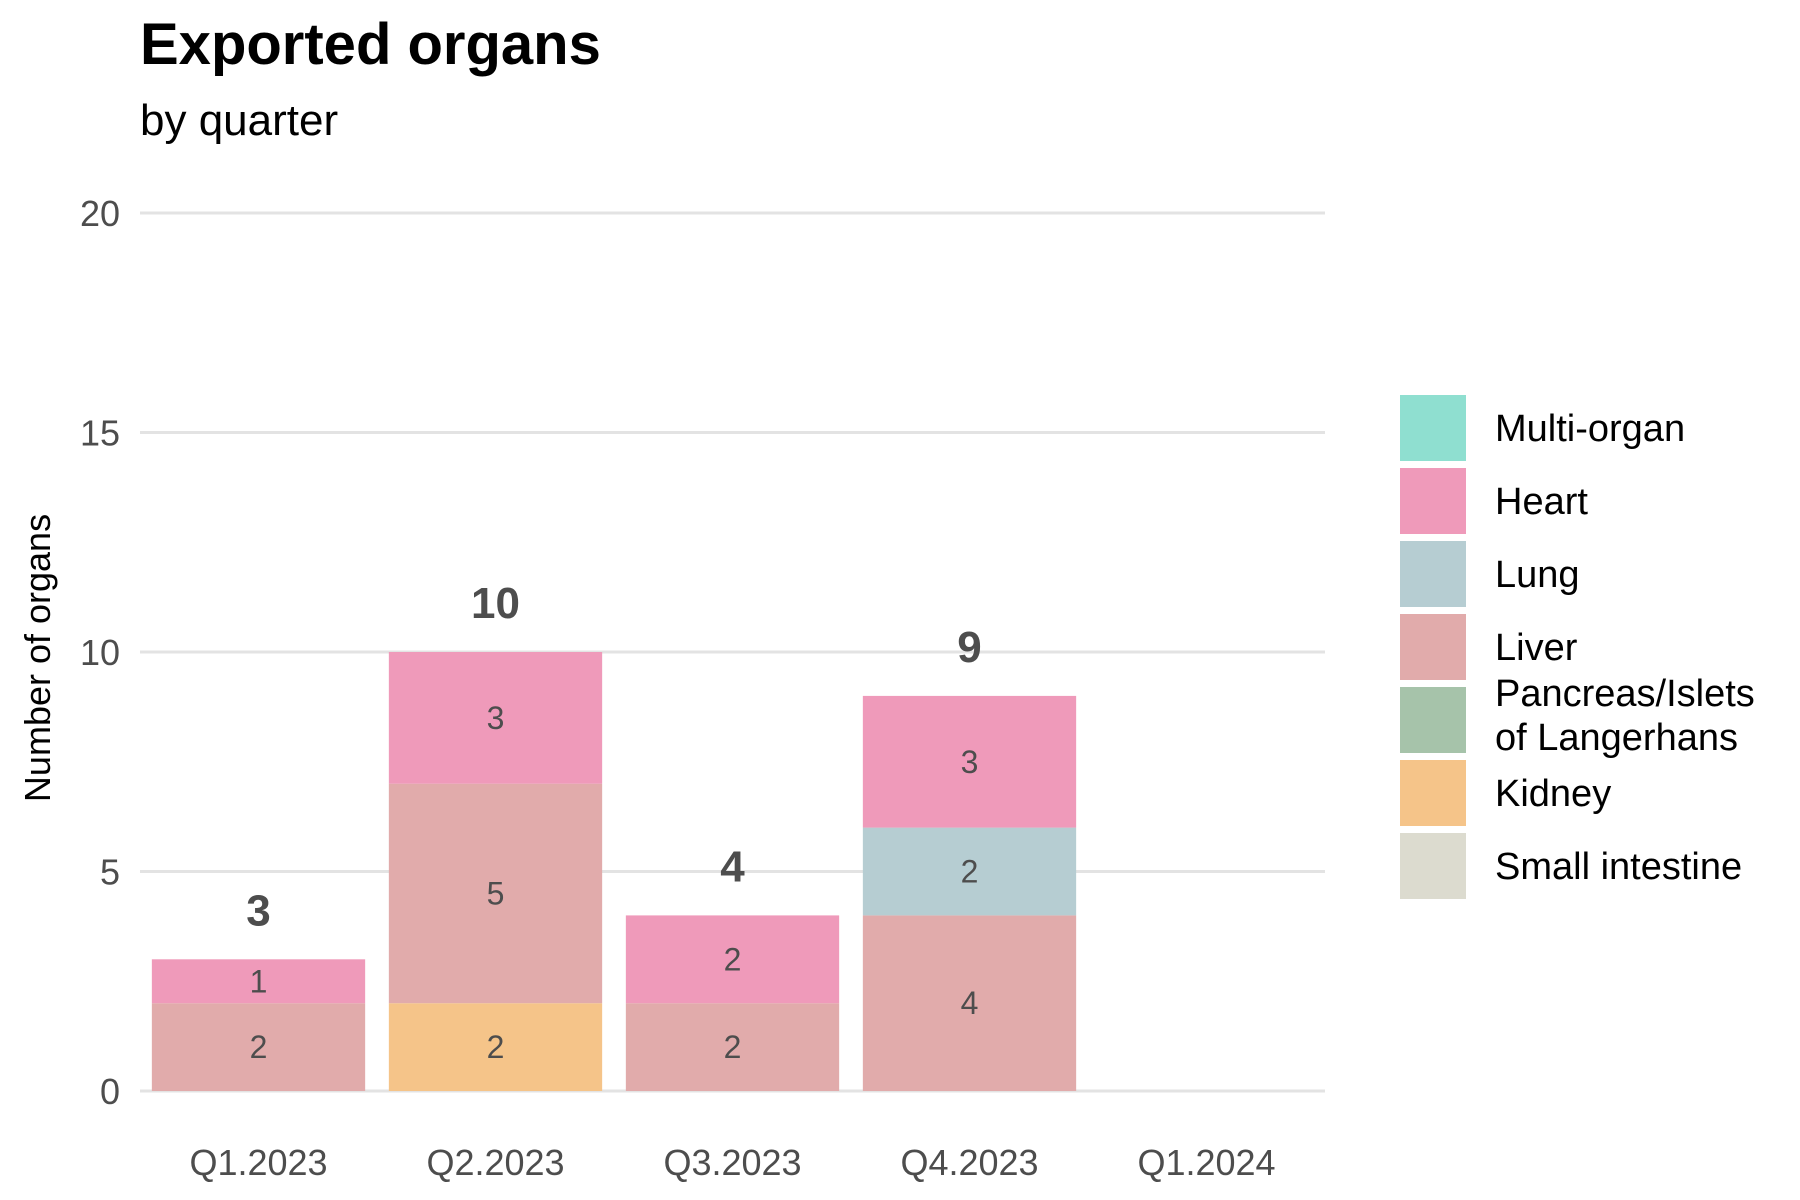 Image resolution: width=1800 pixels, height=1200 pixels. I want to click on x-tick-label: Q1.2023, so click(258, 1162).